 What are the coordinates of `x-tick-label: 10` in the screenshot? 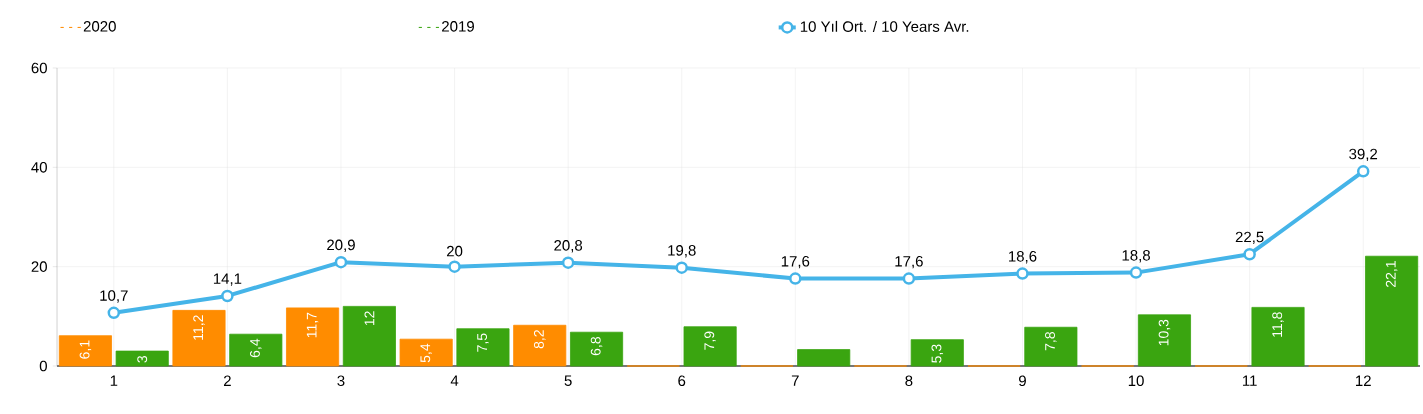 It's located at (1136, 381).